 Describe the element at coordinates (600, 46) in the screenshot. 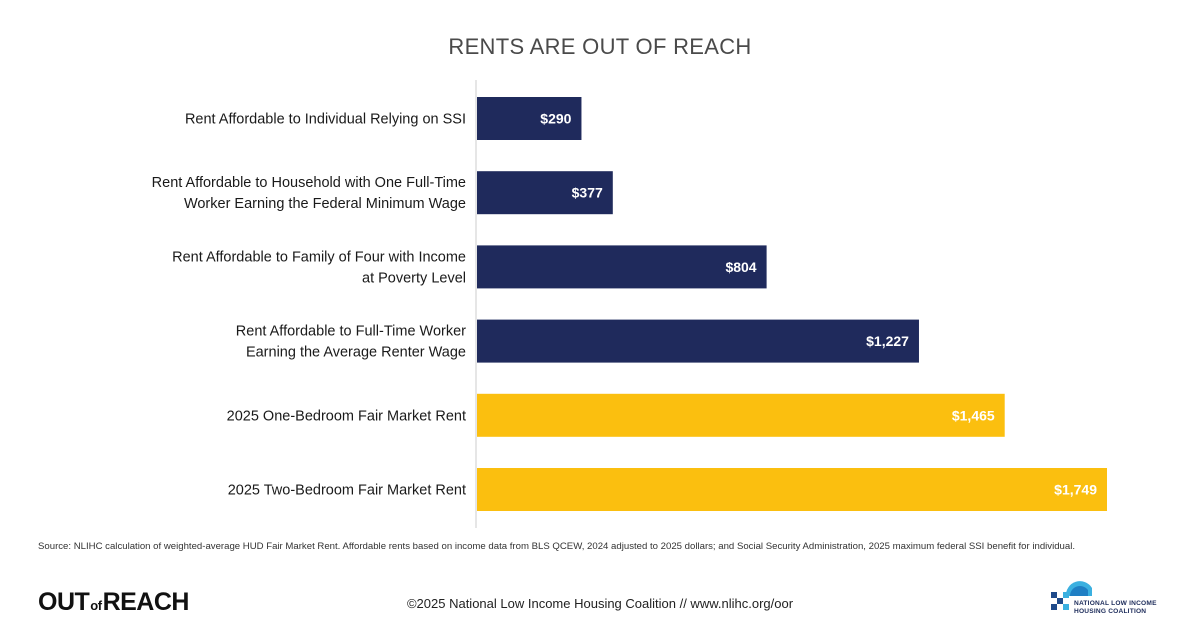

I see `chart-title: RENTS ARE OUT OF REACH` at that location.